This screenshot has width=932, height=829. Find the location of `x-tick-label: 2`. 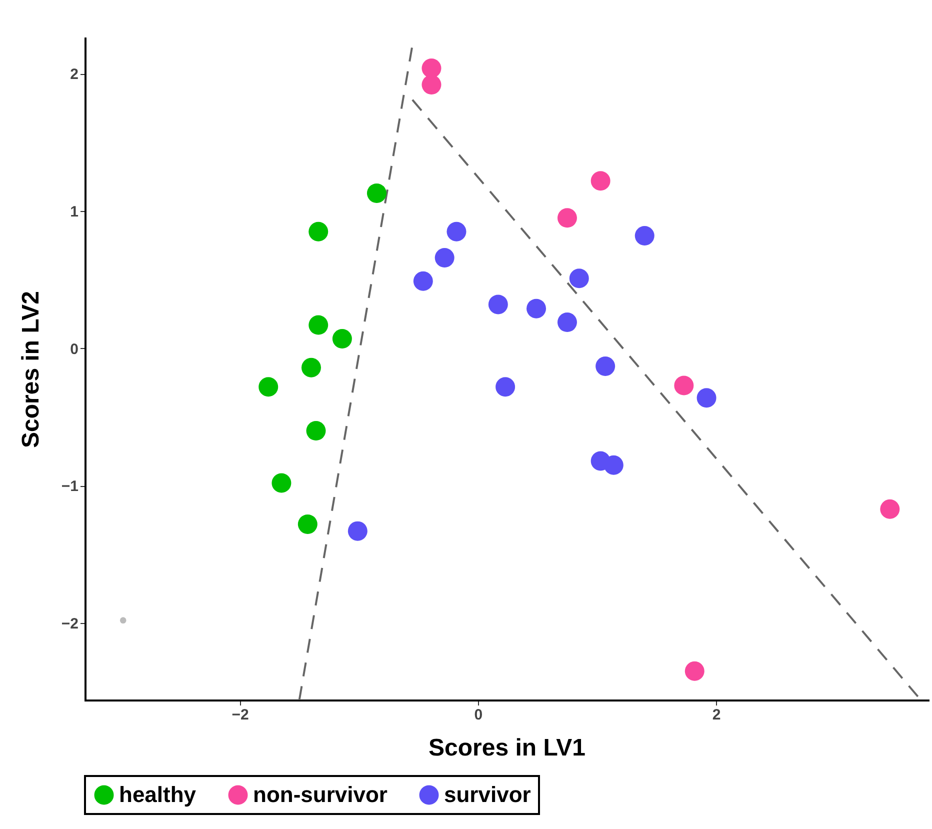

x-tick-label: 2 is located at coordinates (716, 715).